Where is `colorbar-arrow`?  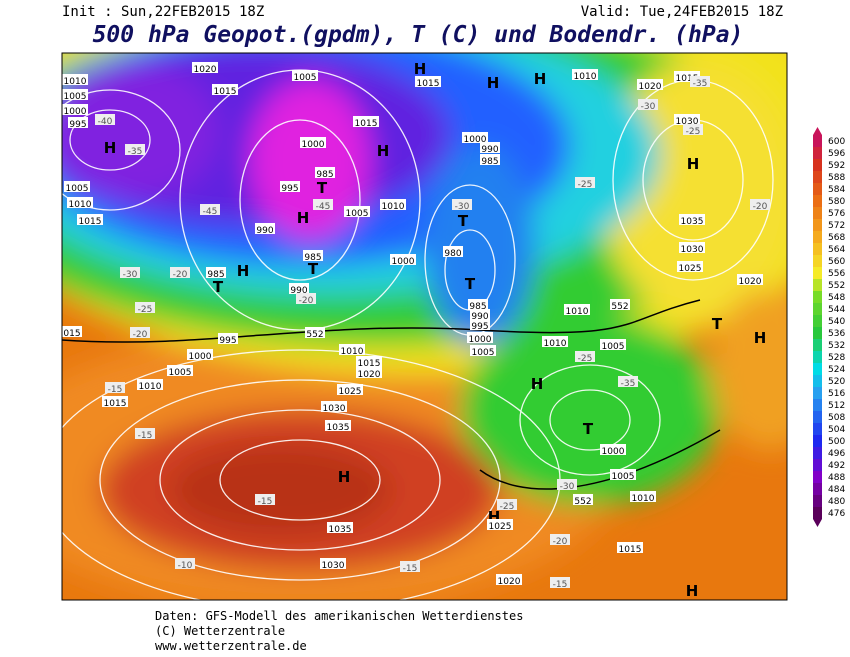
colorbar-arrow is located at coordinates (817, 131).